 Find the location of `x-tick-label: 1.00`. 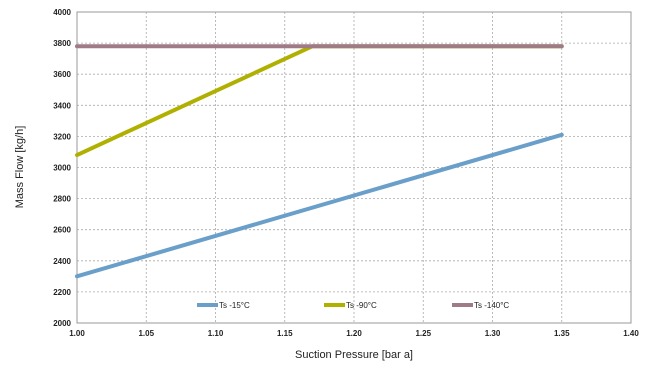

x-tick-label: 1.00 is located at coordinates (77, 333).